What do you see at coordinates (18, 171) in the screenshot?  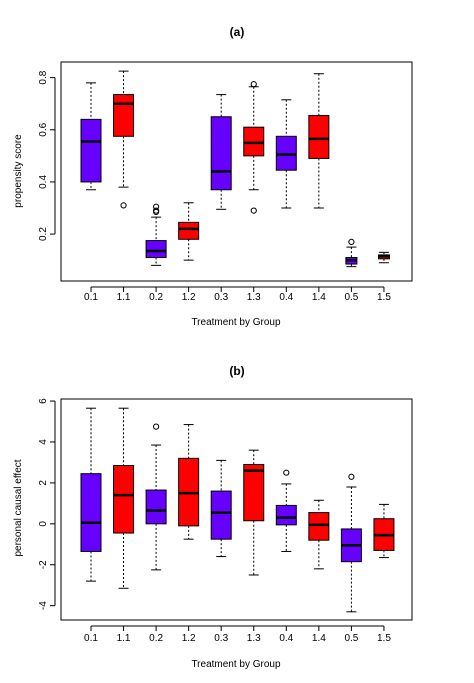 I see `y-axis-label: propensity score` at bounding box center [18, 171].